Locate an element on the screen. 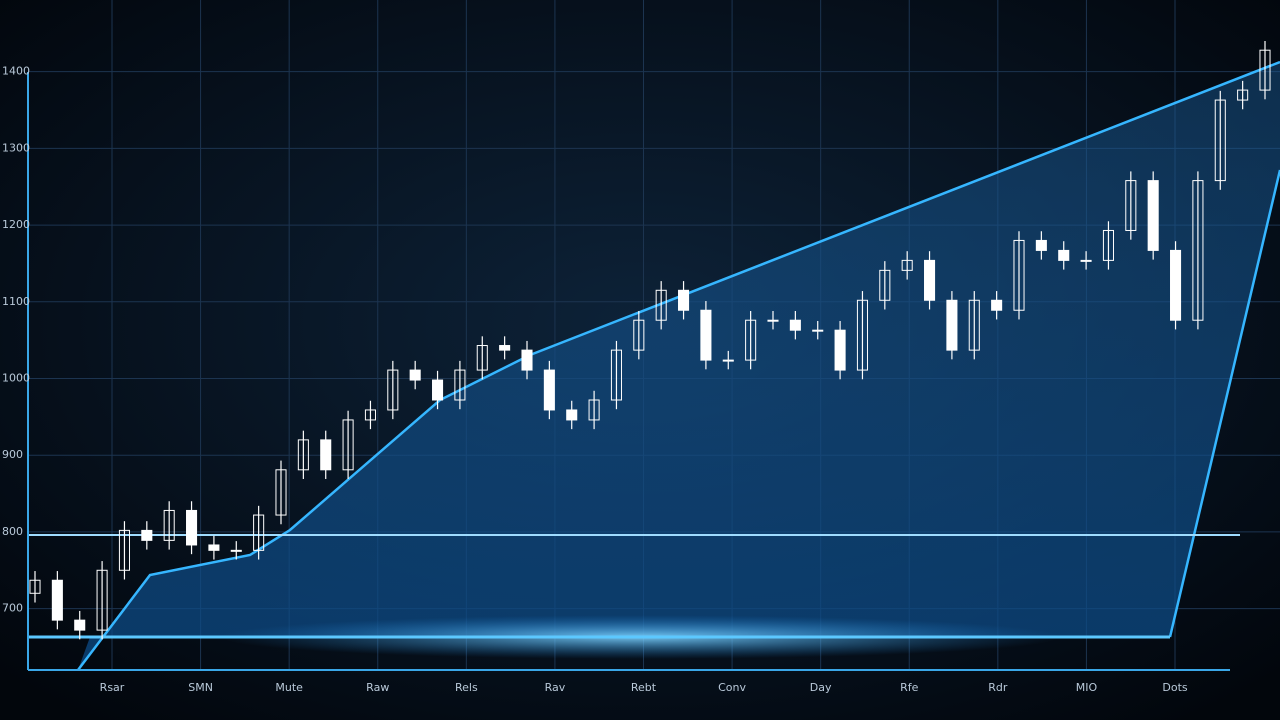 This screenshot has width=1280, height=720. x-tick-label: Raw is located at coordinates (377, 687).